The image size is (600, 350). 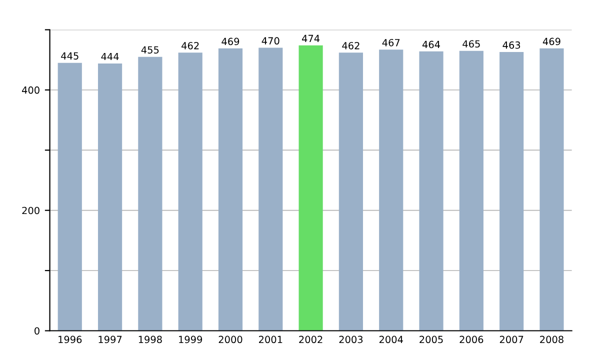 What do you see at coordinates (552, 340) in the screenshot?
I see `x-tick-label: 2008` at bounding box center [552, 340].